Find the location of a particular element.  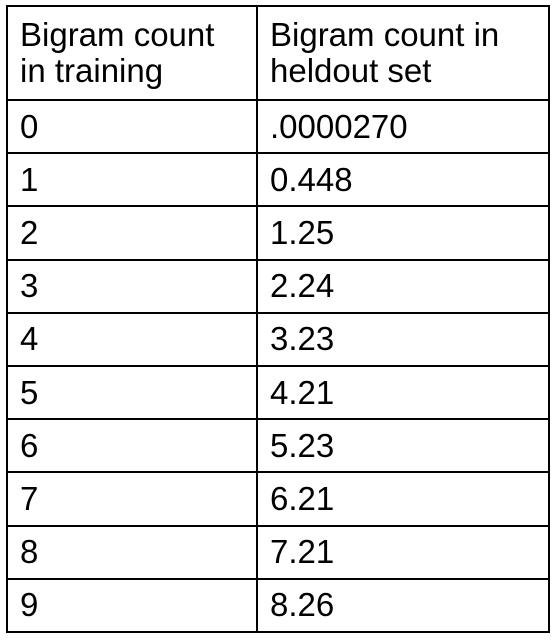

header-training-count-line-1: Bigram count is located at coordinates (117, 34).